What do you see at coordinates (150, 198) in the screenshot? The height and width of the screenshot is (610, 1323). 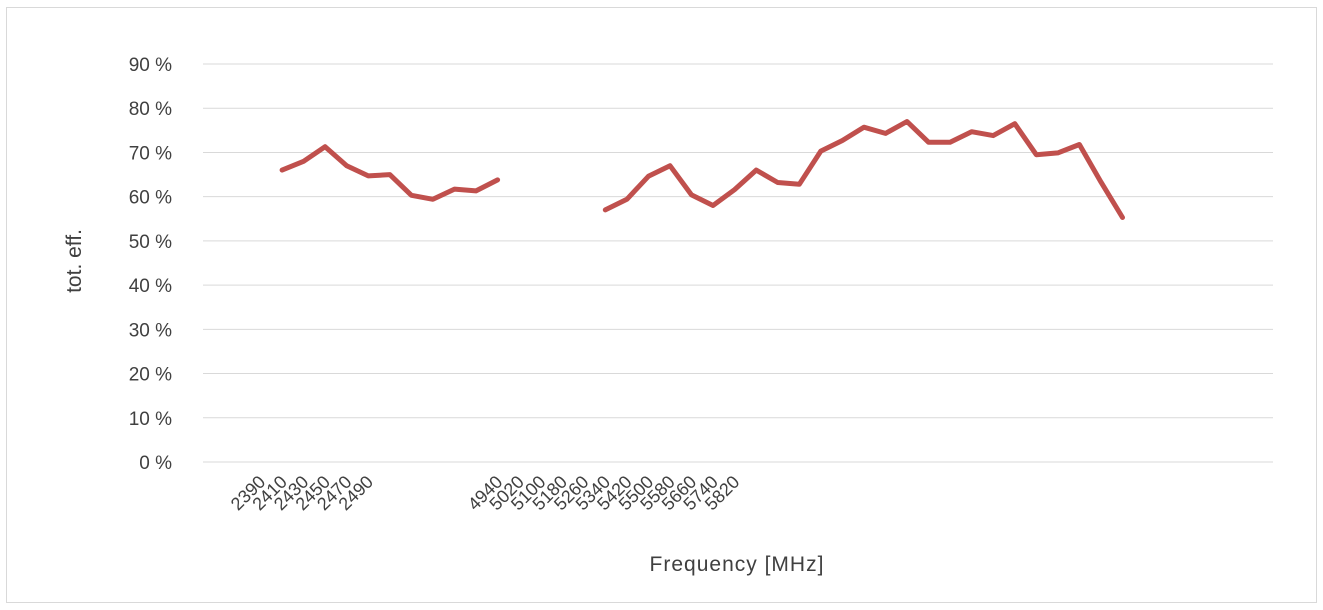 I see `y-tick-label: 60 %` at bounding box center [150, 198].